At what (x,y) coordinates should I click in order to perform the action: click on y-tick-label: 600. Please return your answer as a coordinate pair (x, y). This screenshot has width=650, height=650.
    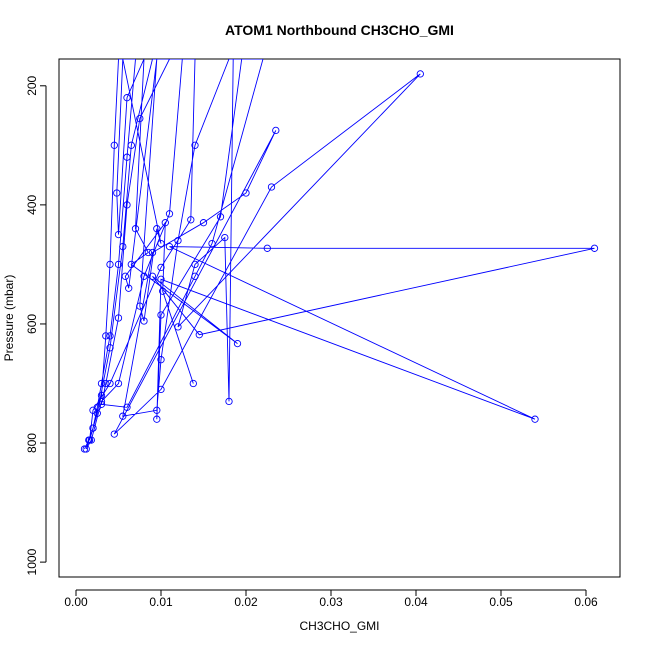
    Looking at the image, I should click on (32, 324).